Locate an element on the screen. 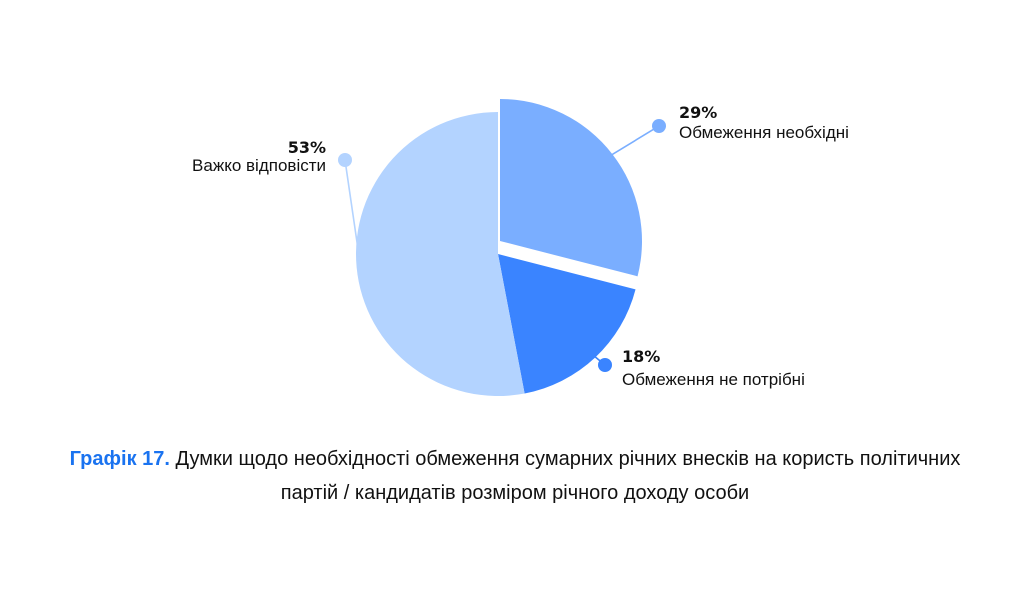  data-label: 29% is located at coordinates (698, 112).